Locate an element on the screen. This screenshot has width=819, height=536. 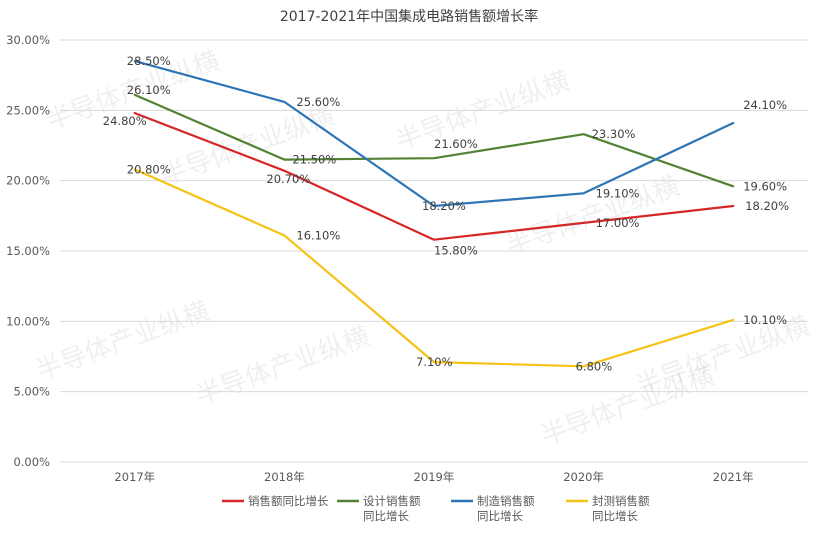
data-label: 26.10% is located at coordinates (149, 90).